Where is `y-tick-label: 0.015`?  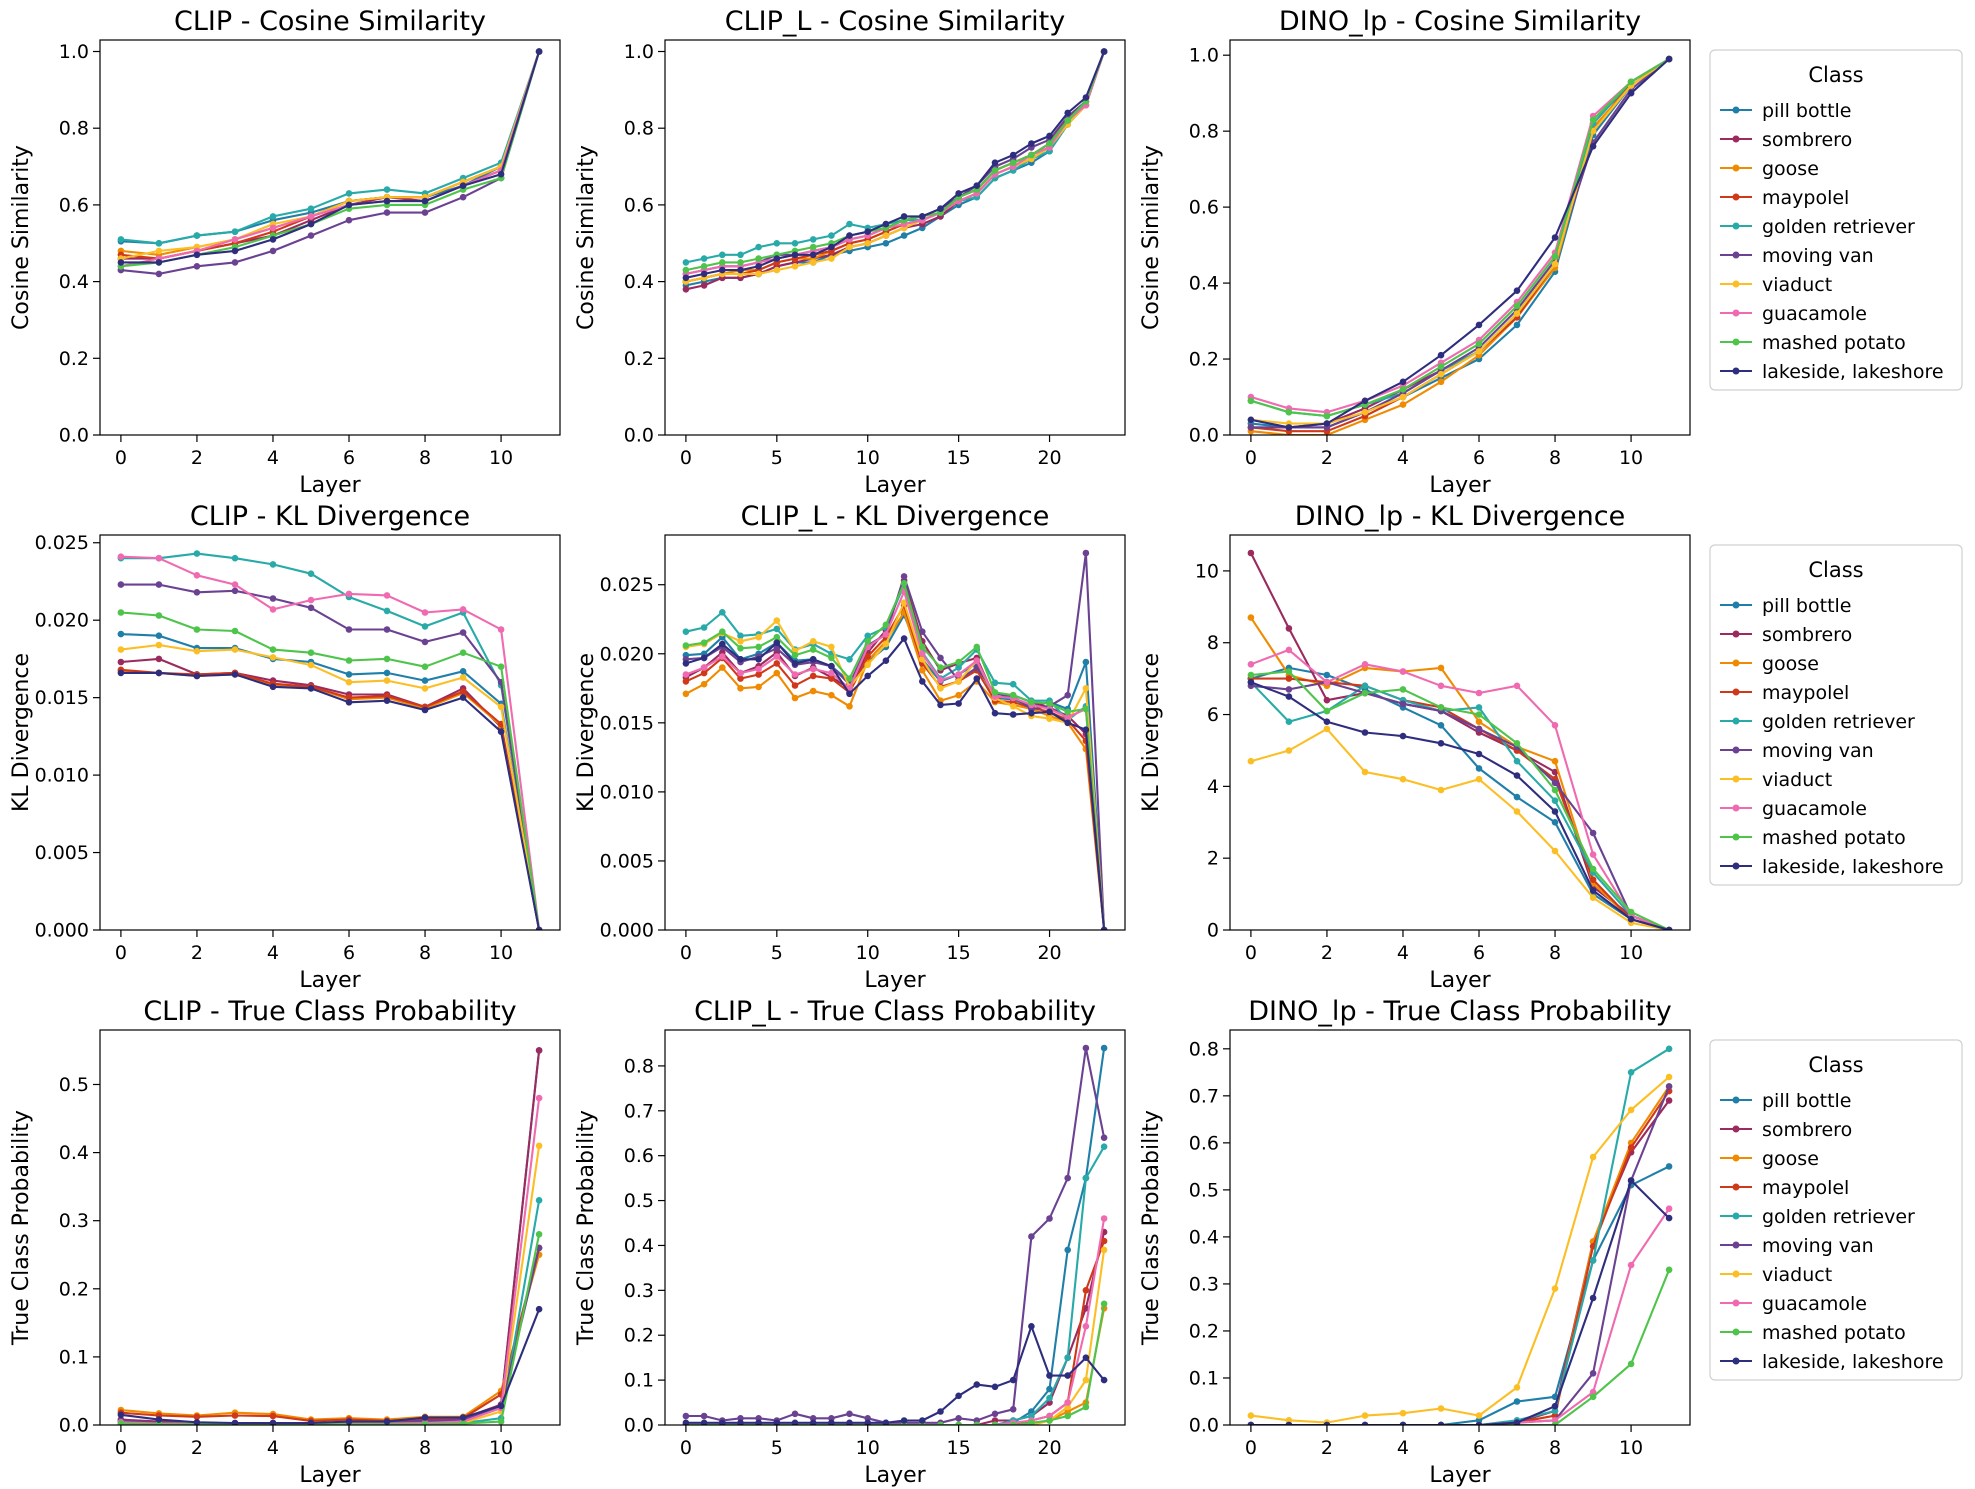
y-tick-label: 0.015 is located at coordinates (627, 723).